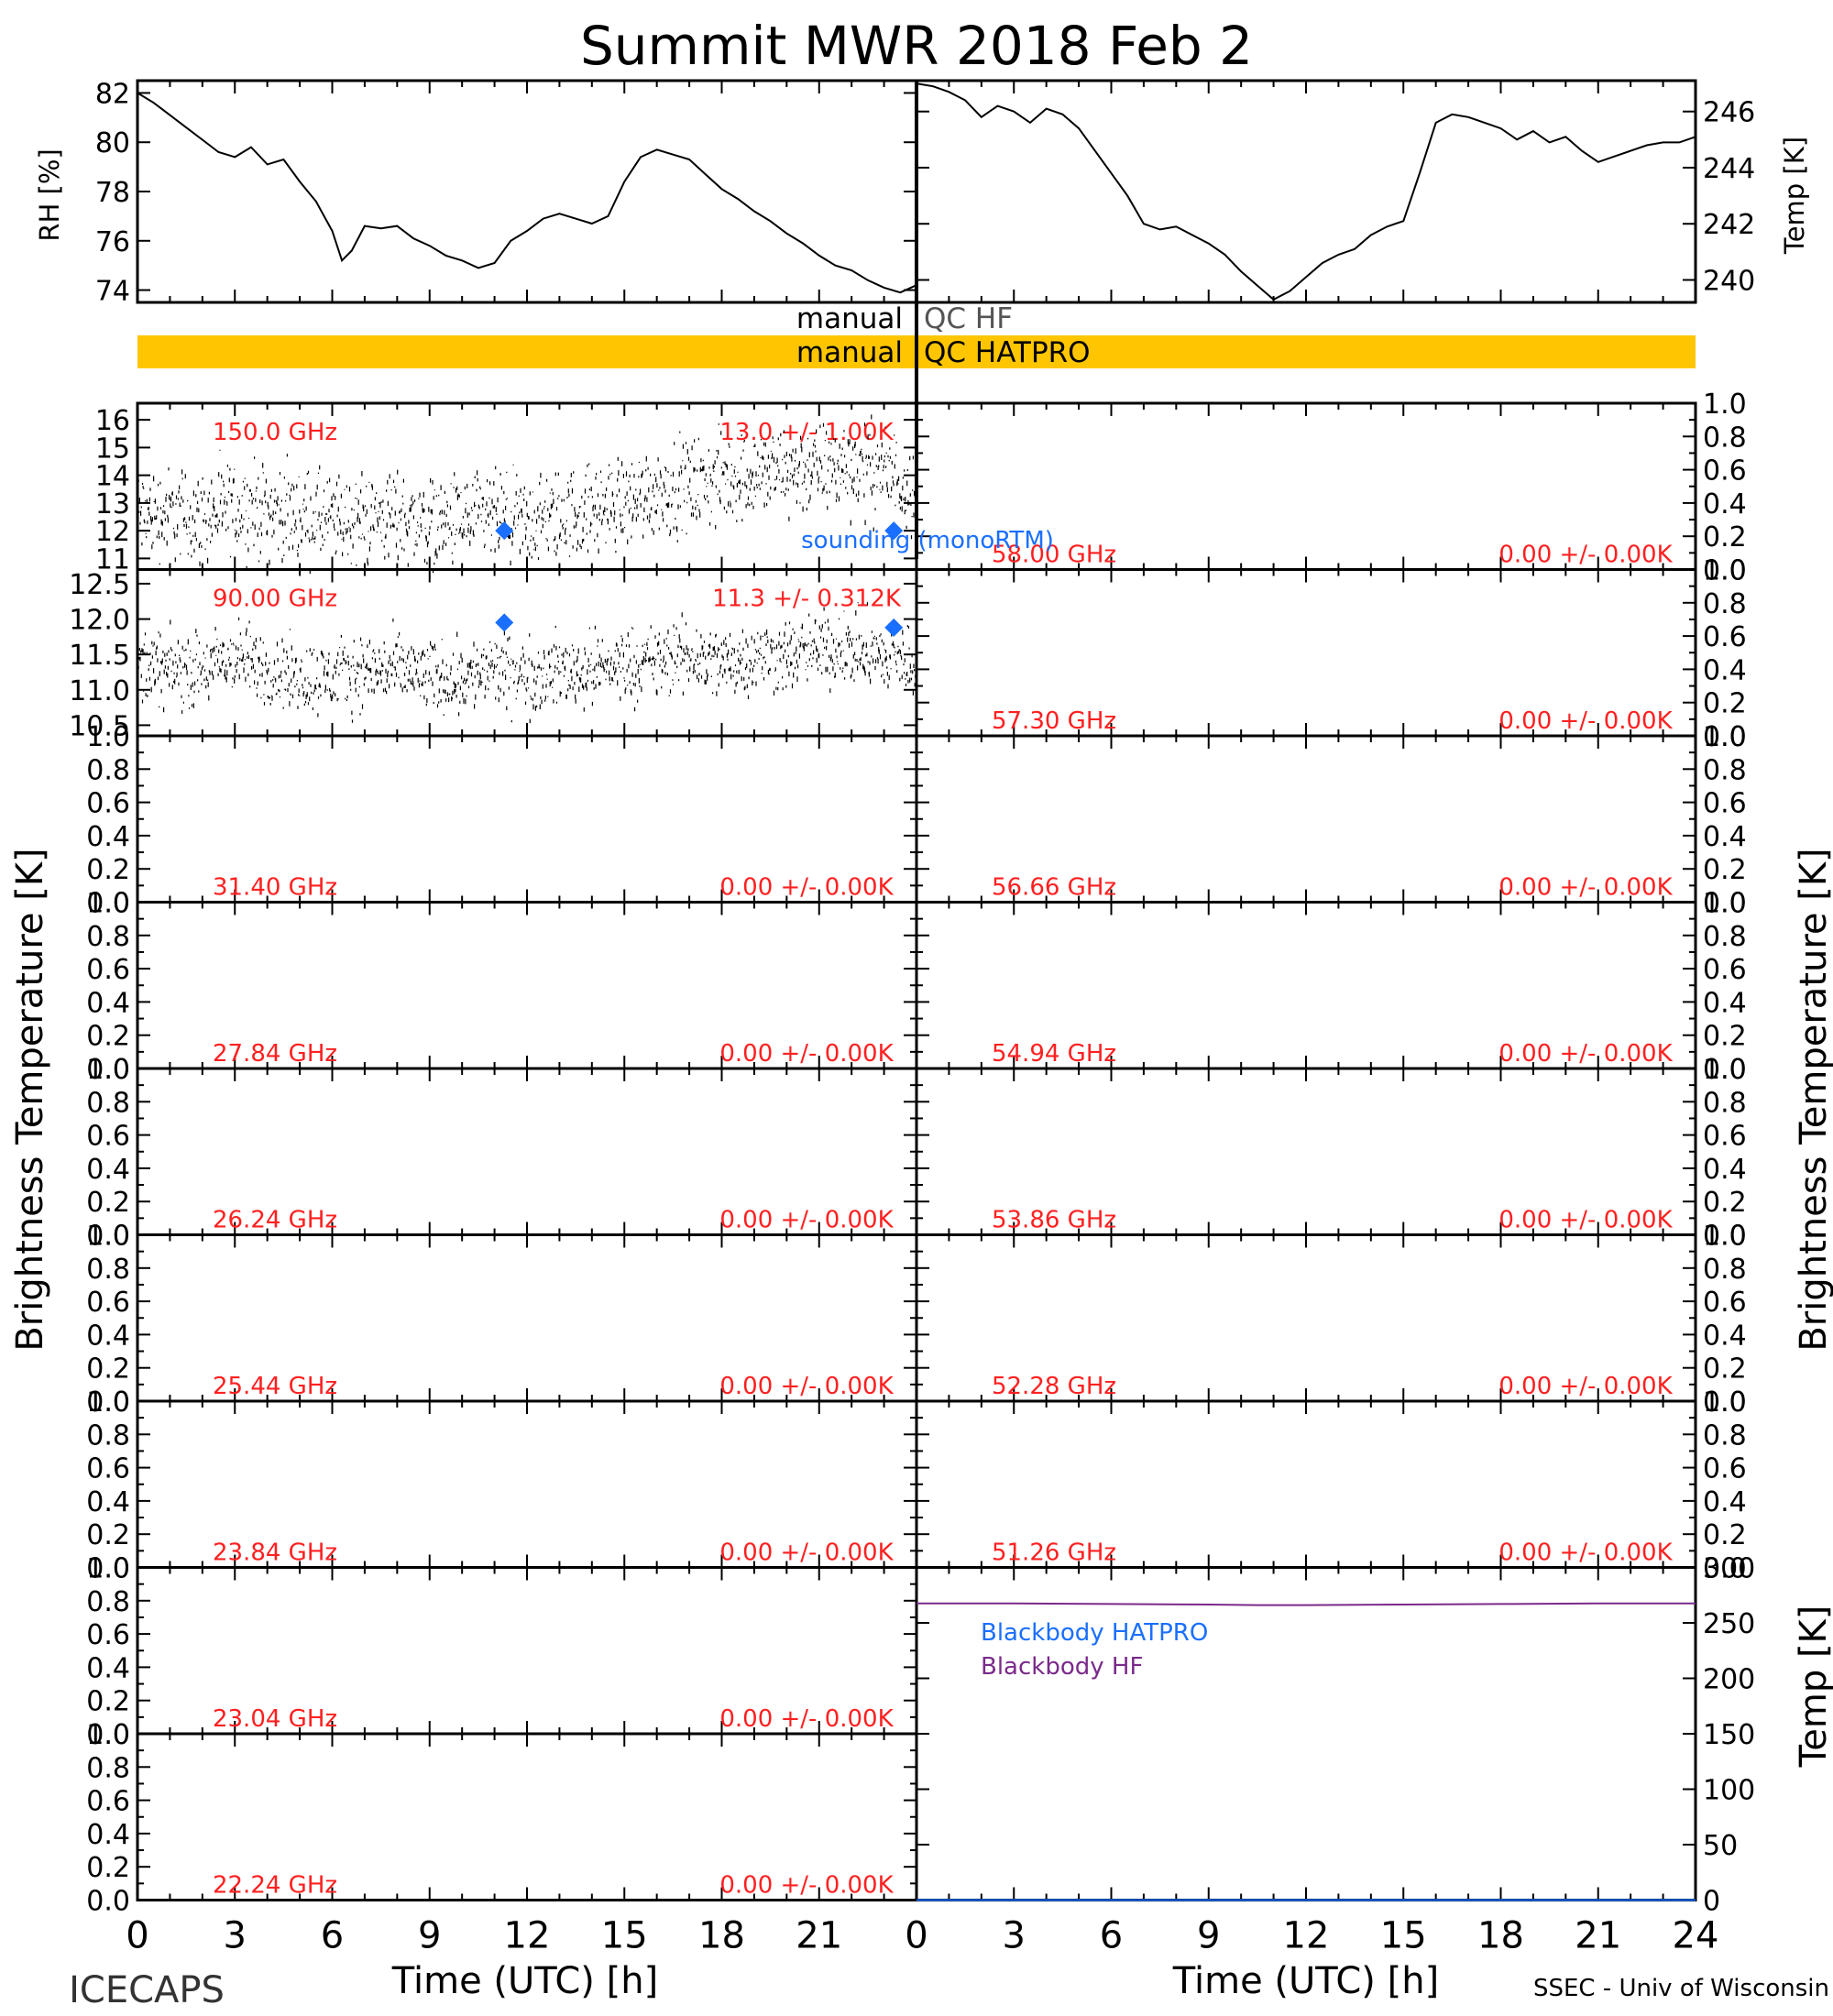 The height and width of the screenshot is (2016, 1833). I want to click on tb_222-ytick-label: 0.0, so click(108, 1902).